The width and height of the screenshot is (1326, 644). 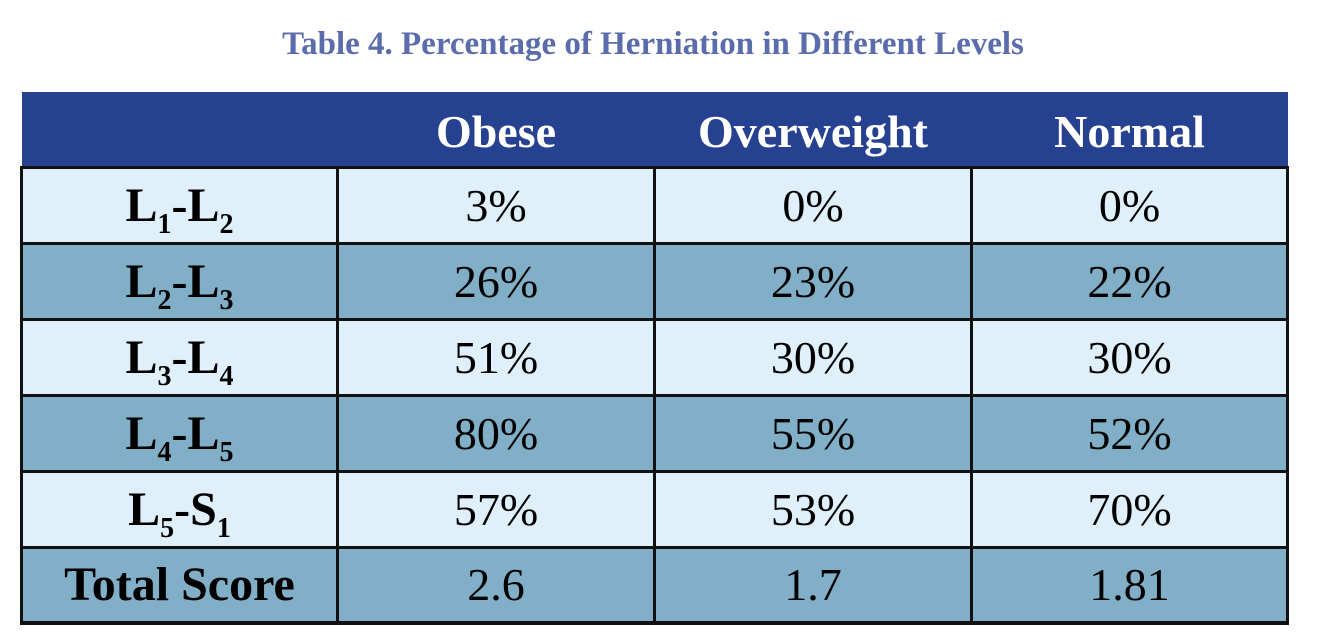 I want to click on row-label-cell: L3-L4, so click(x=179, y=357).